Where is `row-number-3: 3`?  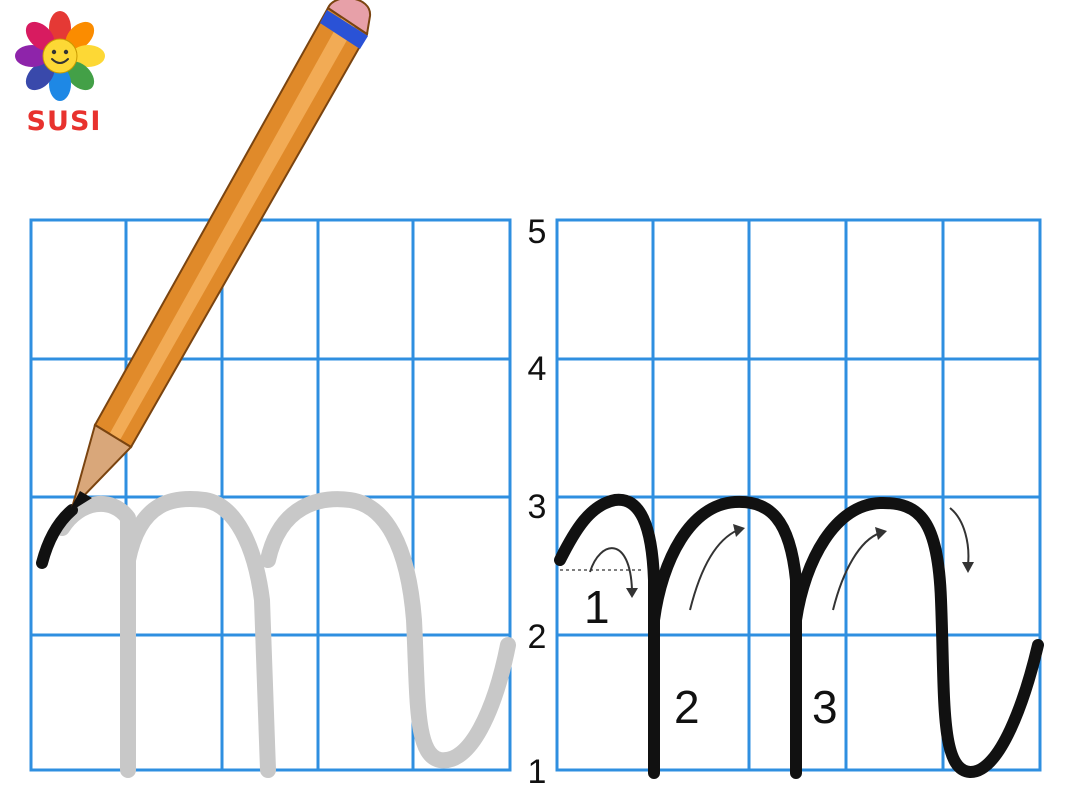 row-number-3: 3 is located at coordinates (537, 507).